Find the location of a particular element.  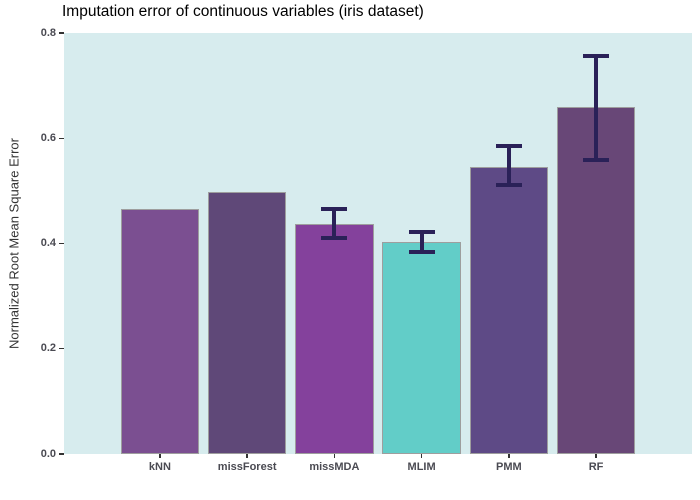

error-bar-lower-cap-RF is located at coordinates (596, 160).